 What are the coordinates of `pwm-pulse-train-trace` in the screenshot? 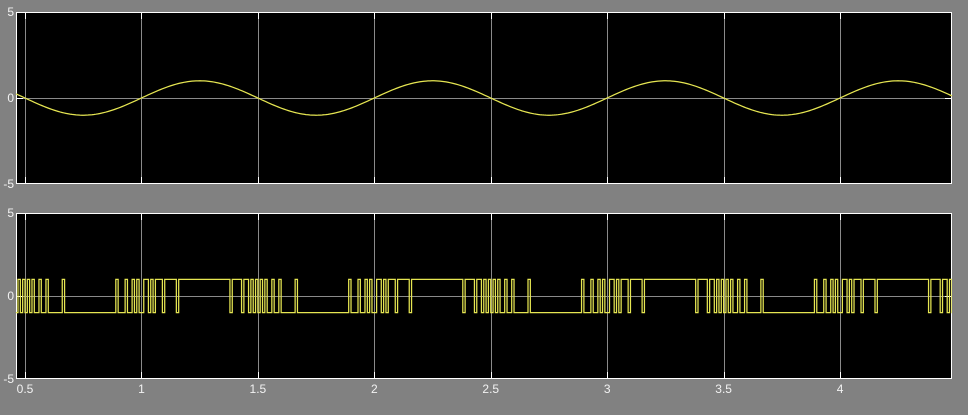 It's located at (484, 296).